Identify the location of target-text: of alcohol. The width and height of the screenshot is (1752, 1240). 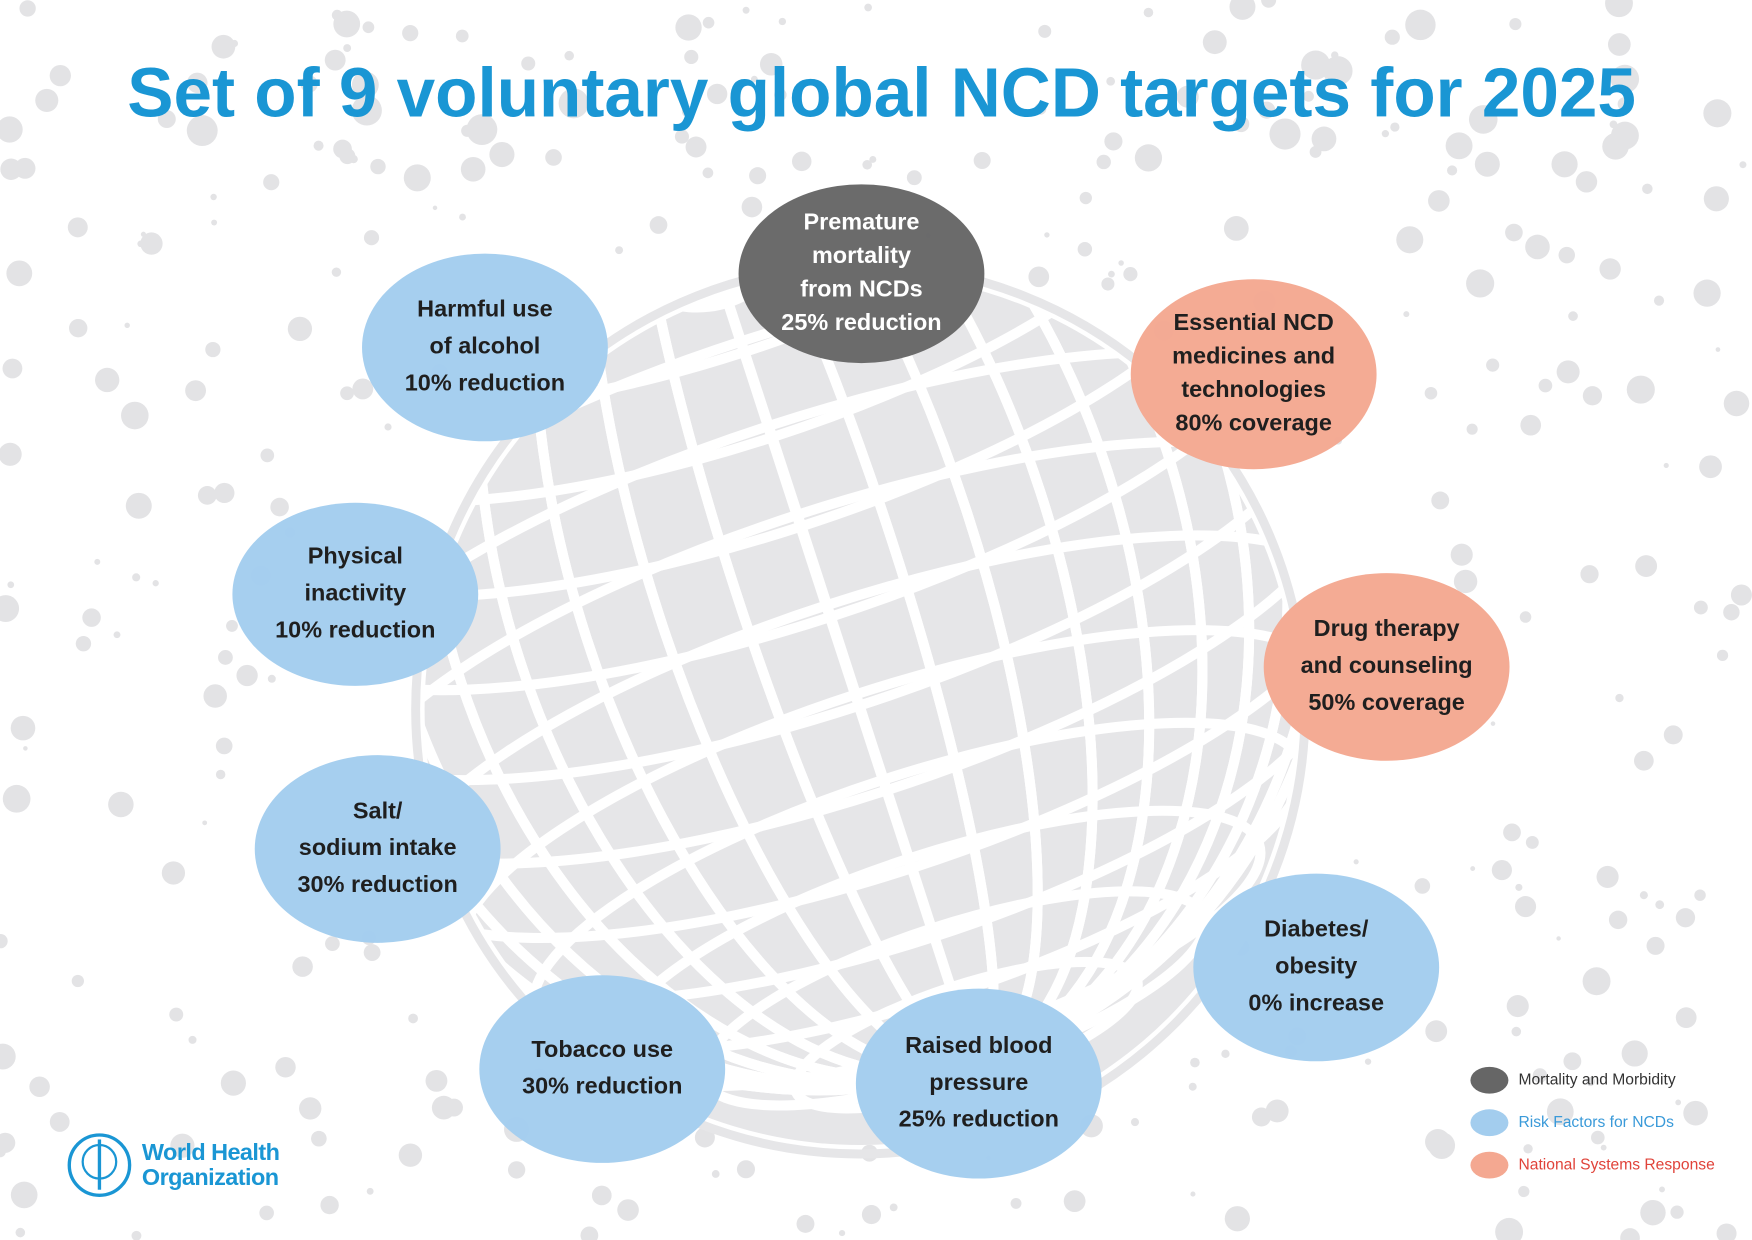
(485, 346).